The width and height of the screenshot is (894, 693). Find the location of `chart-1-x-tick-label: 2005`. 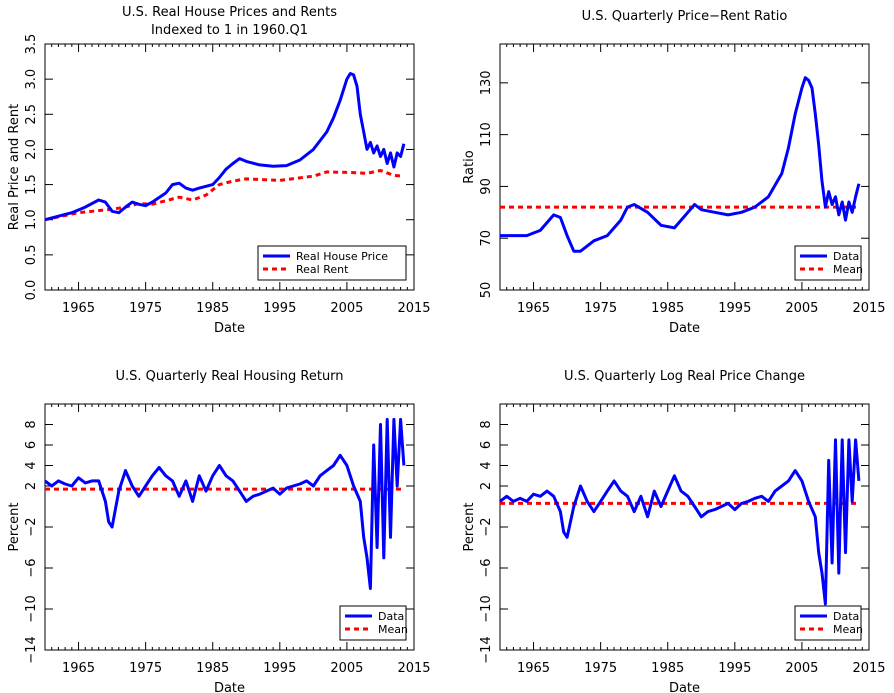

chart-1-x-tick-label: 2005 is located at coordinates (346, 308).